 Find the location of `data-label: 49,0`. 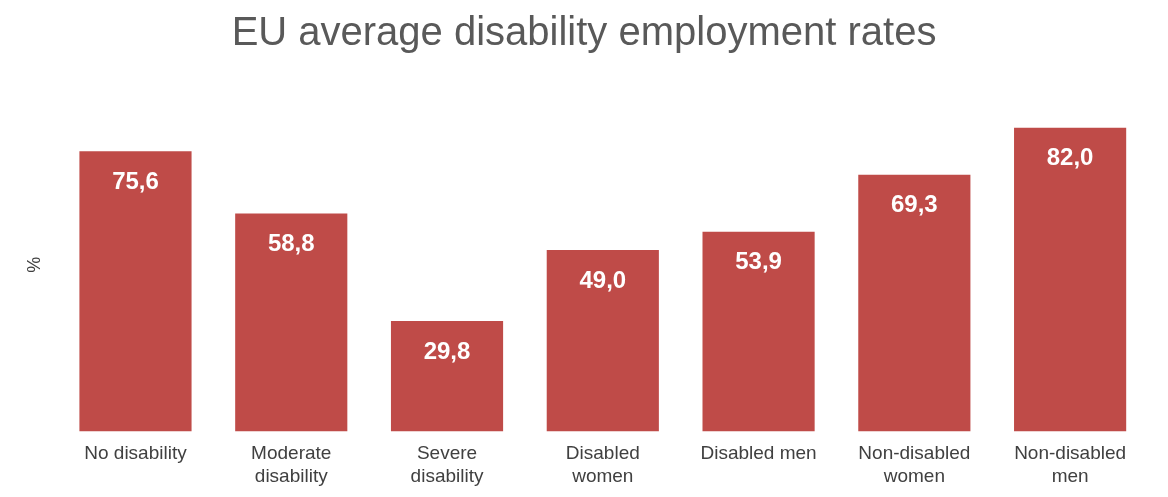

data-label: 49,0 is located at coordinates (603, 279).